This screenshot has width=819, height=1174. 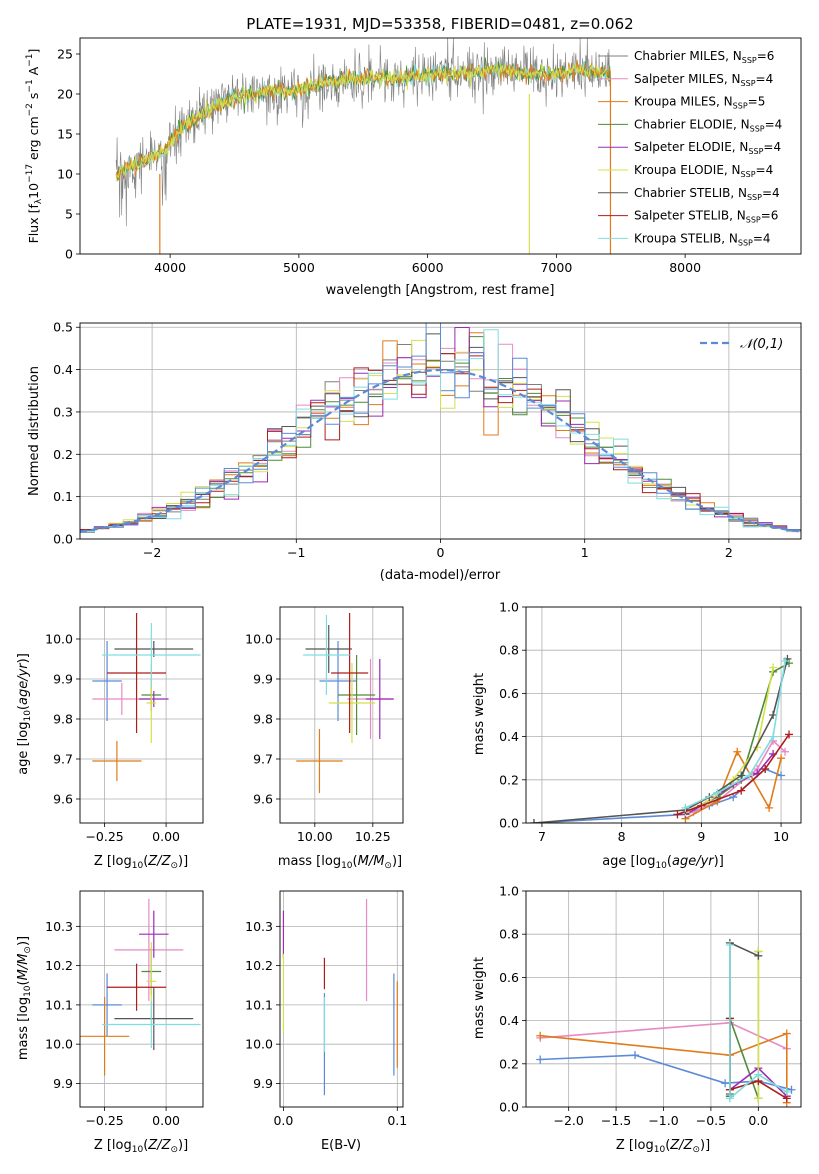 I want to click on age-mass-xtick-label-1: 10.25, so click(x=373, y=836).